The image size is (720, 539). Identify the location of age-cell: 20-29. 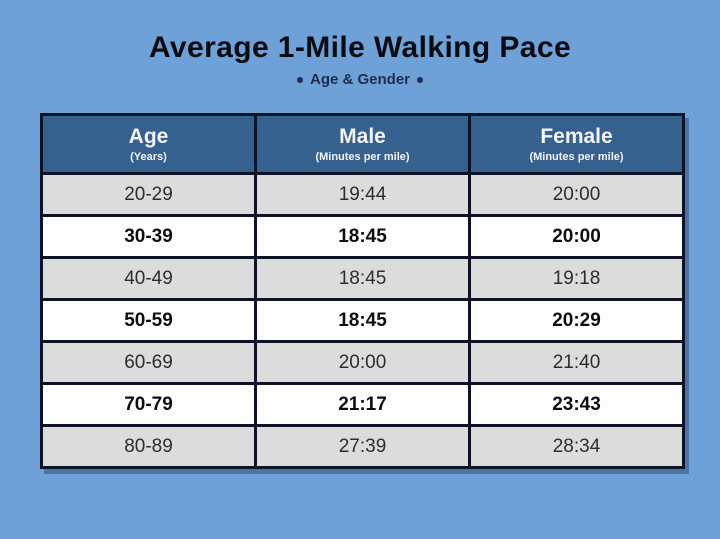
(148, 194).